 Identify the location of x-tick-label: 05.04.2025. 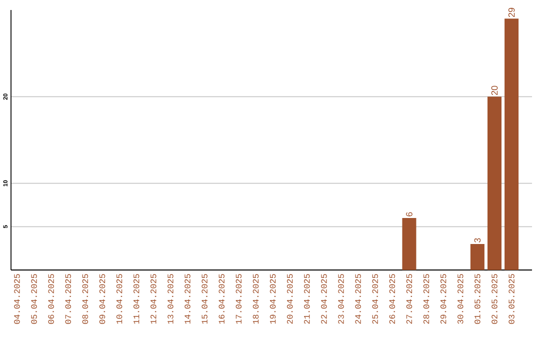
(34, 299).